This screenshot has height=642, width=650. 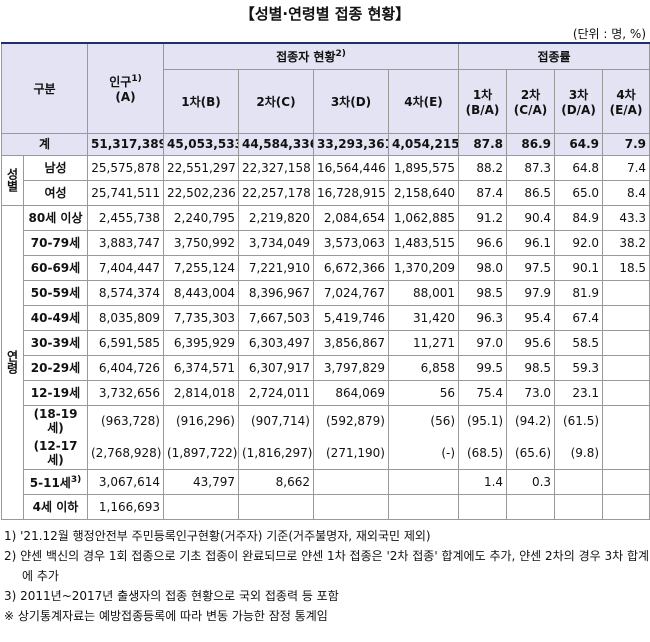 What do you see at coordinates (276, 317) in the screenshot?
I see `table-cell: 7,667,503` at bounding box center [276, 317].